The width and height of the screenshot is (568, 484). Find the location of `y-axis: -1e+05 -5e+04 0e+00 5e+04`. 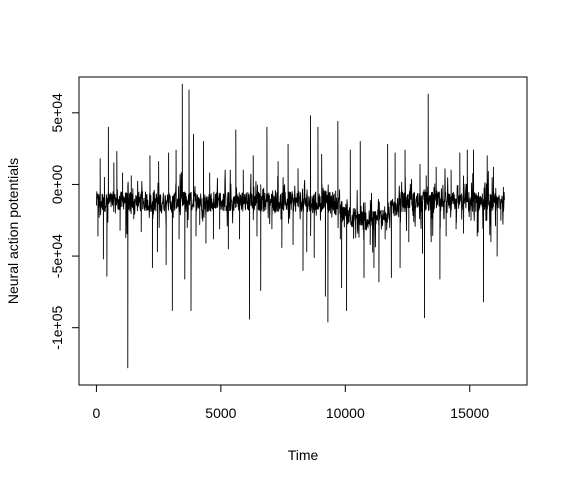

y-axis: -1e+05 -5e+04 0e+00 5e+04 is located at coordinates (64, 221).